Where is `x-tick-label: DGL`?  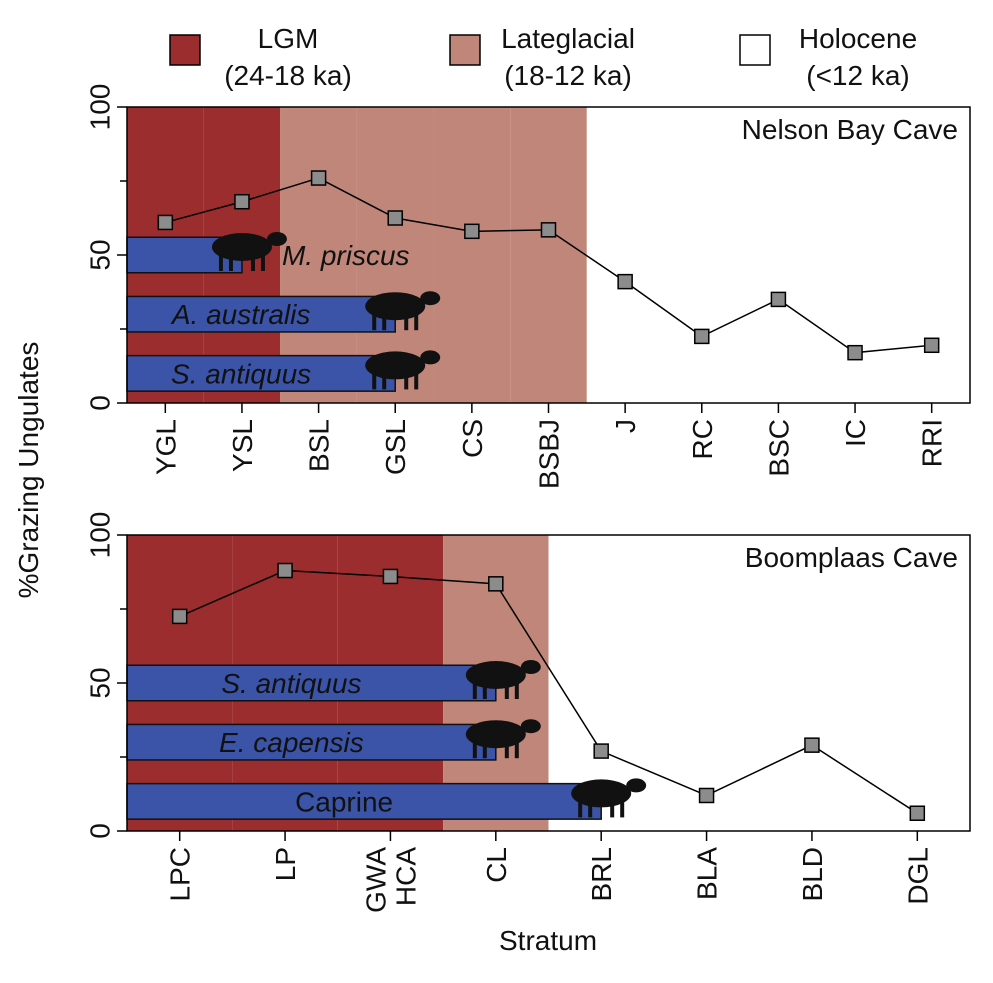 x-tick-label: DGL is located at coordinates (917, 876).